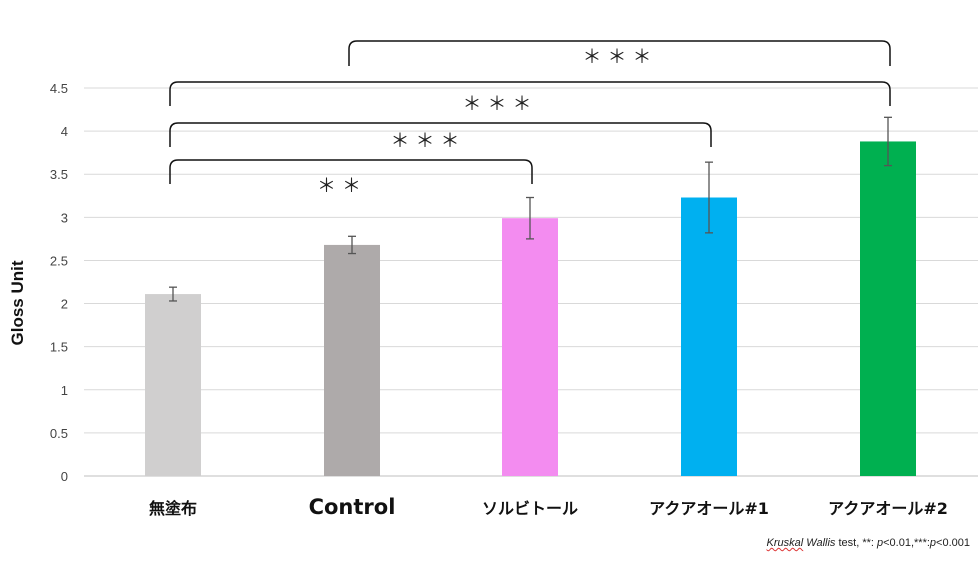 Image resolution: width=980 pixels, height=565 pixels. What do you see at coordinates (888, 508) in the screenshot?
I see `x-tick-label: アクアオール#2` at bounding box center [888, 508].